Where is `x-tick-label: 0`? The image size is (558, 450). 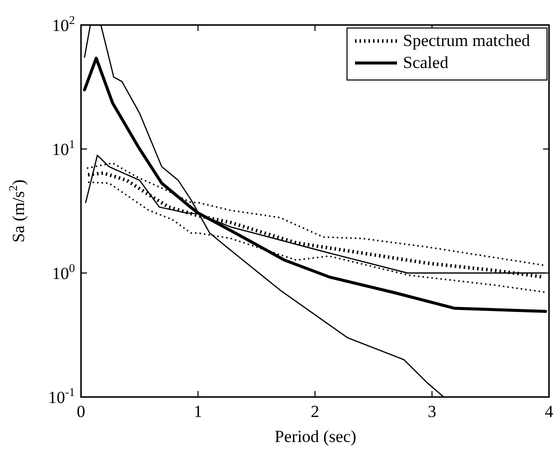 x-tick-label: 0 is located at coordinates (81, 411).